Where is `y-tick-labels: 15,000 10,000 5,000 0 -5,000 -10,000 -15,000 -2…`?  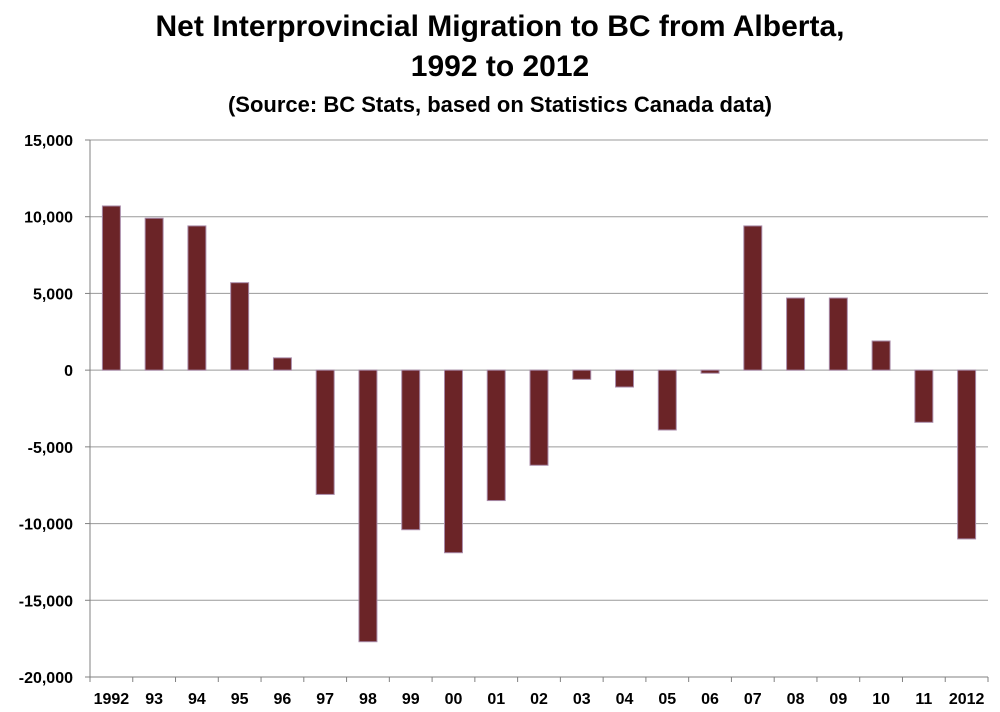
y-tick-labels: 15,000 10,000 5,000 0 -5,000 -10,000 -15,000 -2… is located at coordinates (46, 410).